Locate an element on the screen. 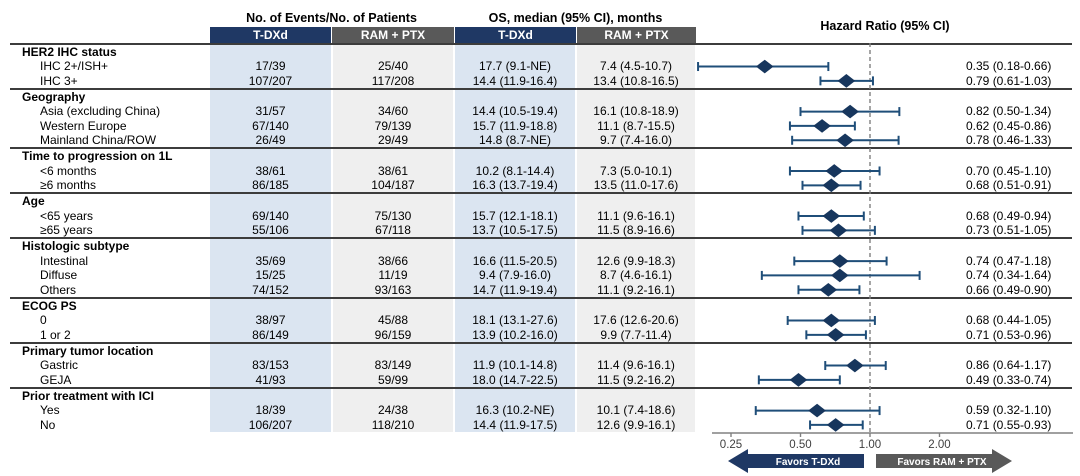 The image size is (1080, 476). os-tdxd-cell: 16.3 (10.2-NE) is located at coordinates (515, 410).